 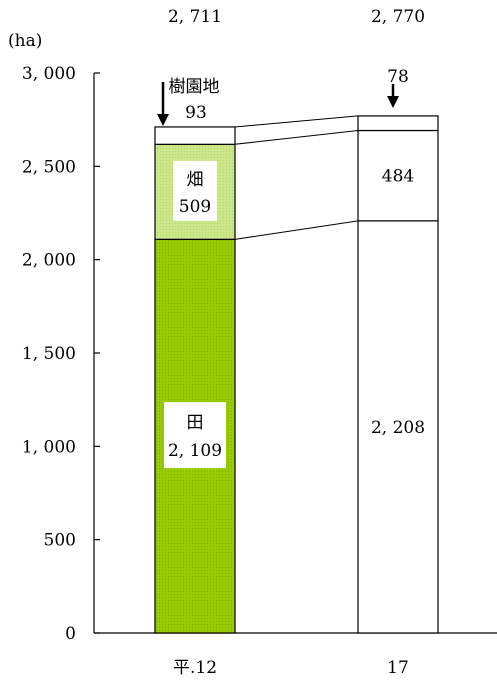 What do you see at coordinates (195, 180) in the screenshot?
I see `series-name-label: 畑` at bounding box center [195, 180].